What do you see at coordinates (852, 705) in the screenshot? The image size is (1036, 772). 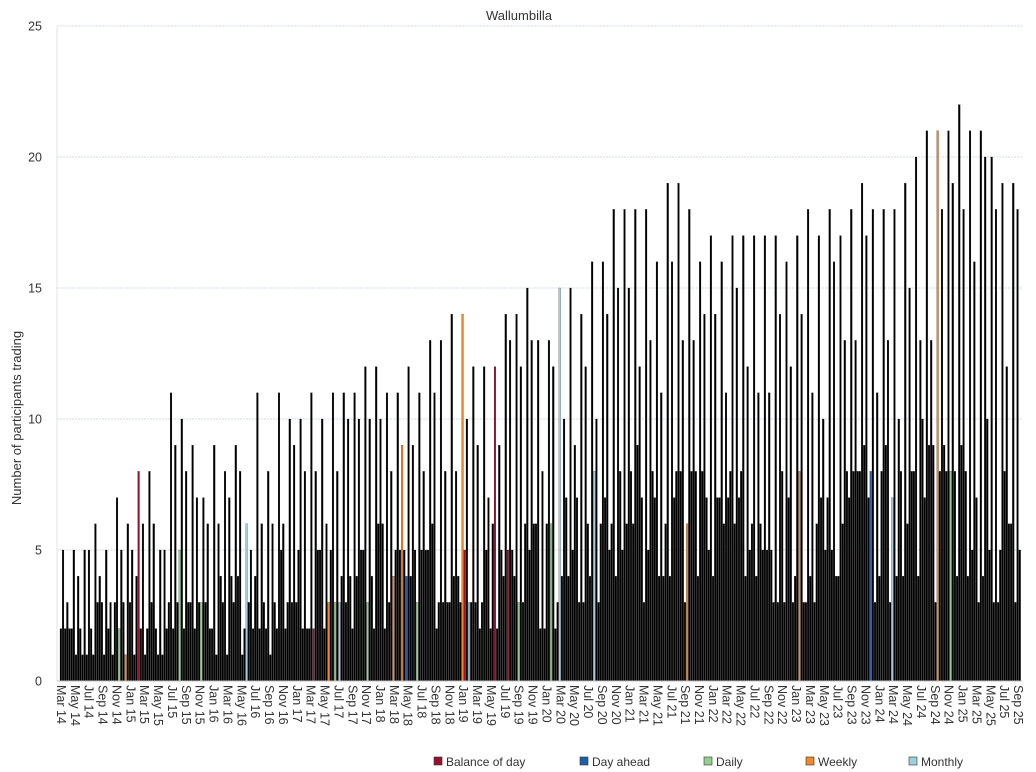 I see `x-tick-label: Sep 23` at bounding box center [852, 705].